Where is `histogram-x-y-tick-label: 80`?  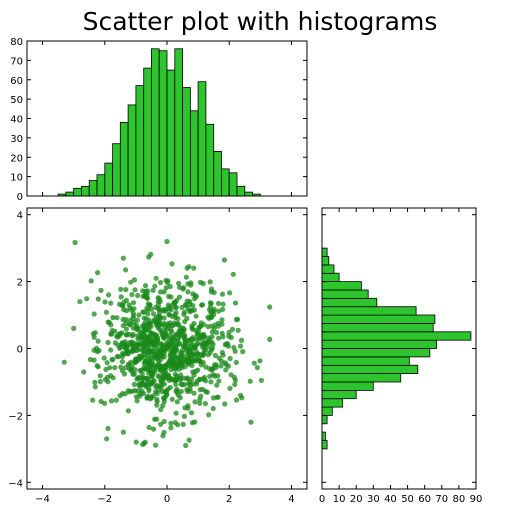
histogram-x-y-tick-label: 80 is located at coordinates (16, 42).